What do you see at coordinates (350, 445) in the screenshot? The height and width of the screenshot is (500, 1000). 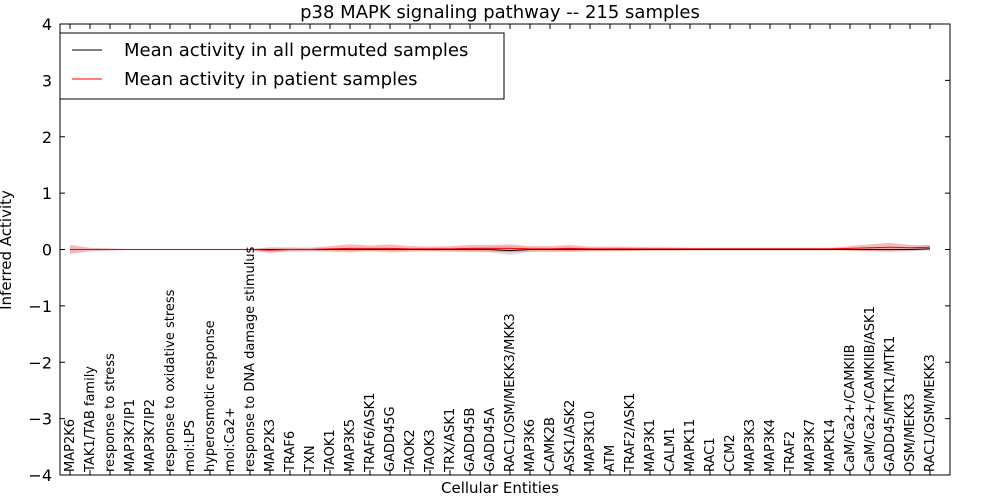 I see `x-tick-label: MAP3K5` at bounding box center [350, 445].